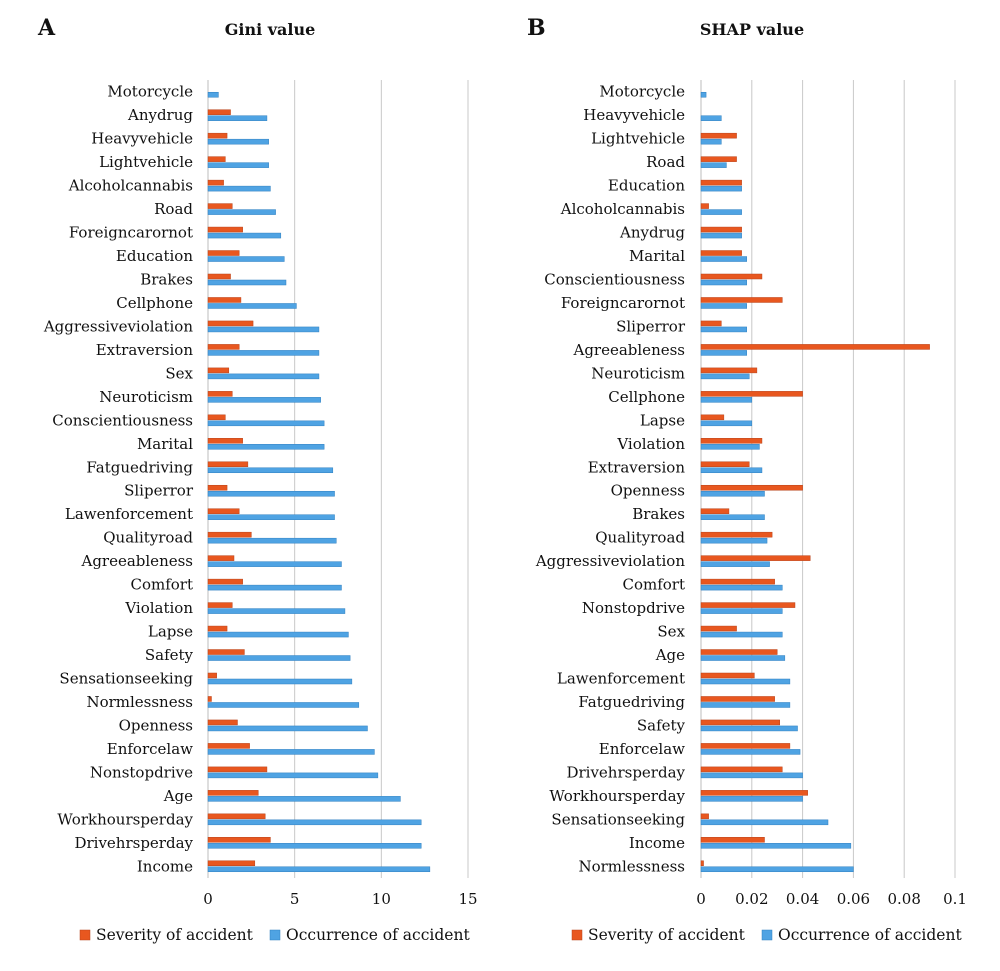 The image size is (1000, 971). I want to click on category-label: Age, so click(670, 655).